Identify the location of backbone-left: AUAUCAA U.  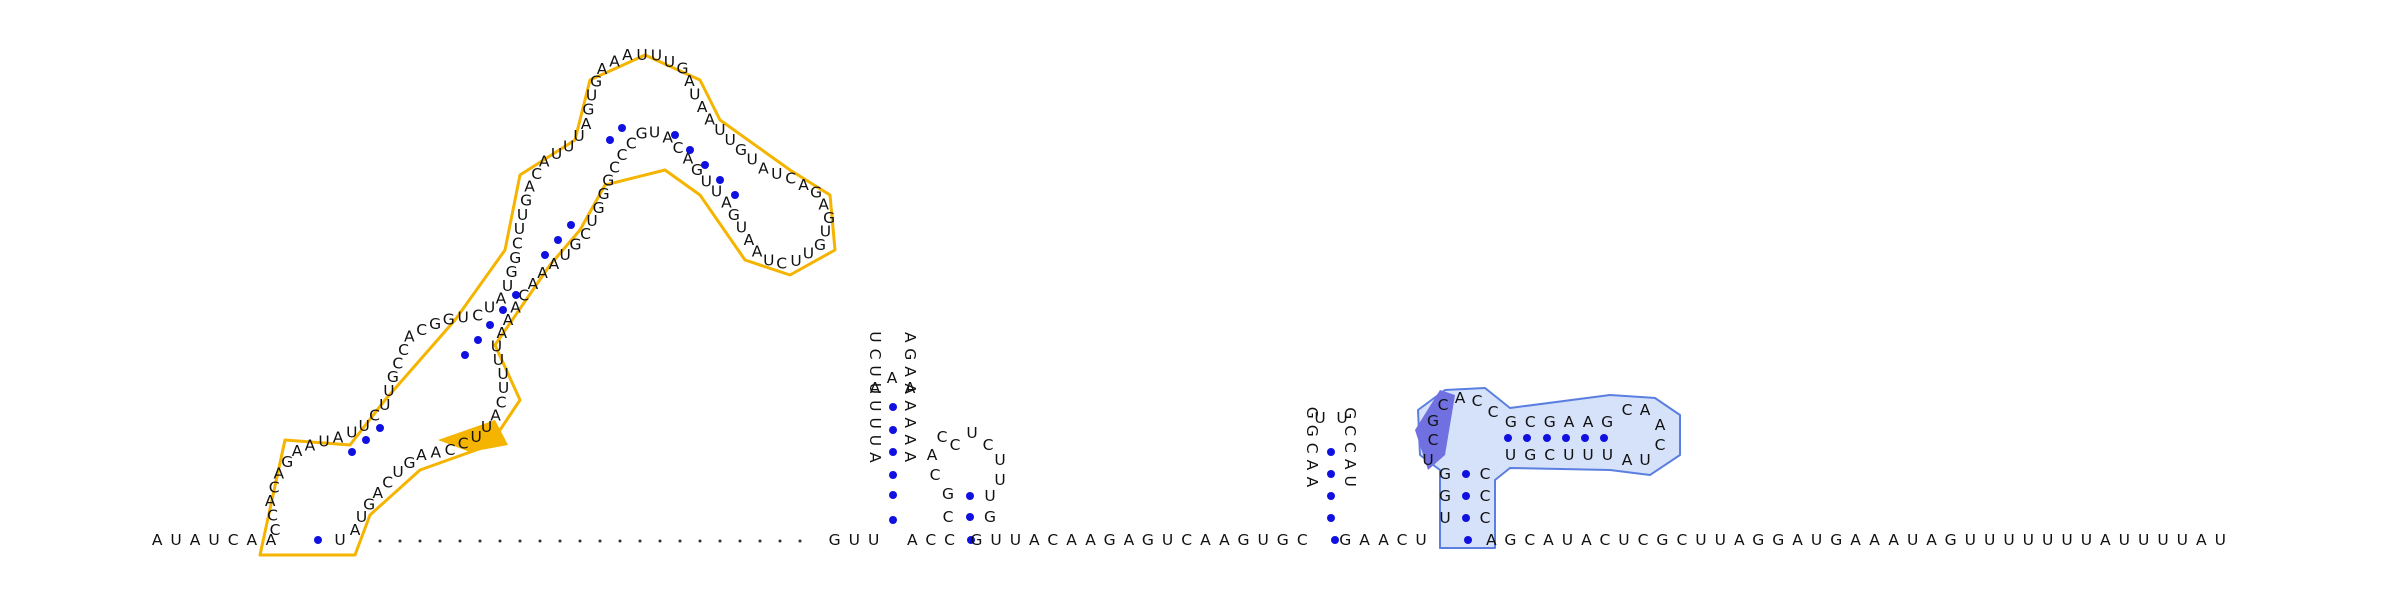
(249, 540).